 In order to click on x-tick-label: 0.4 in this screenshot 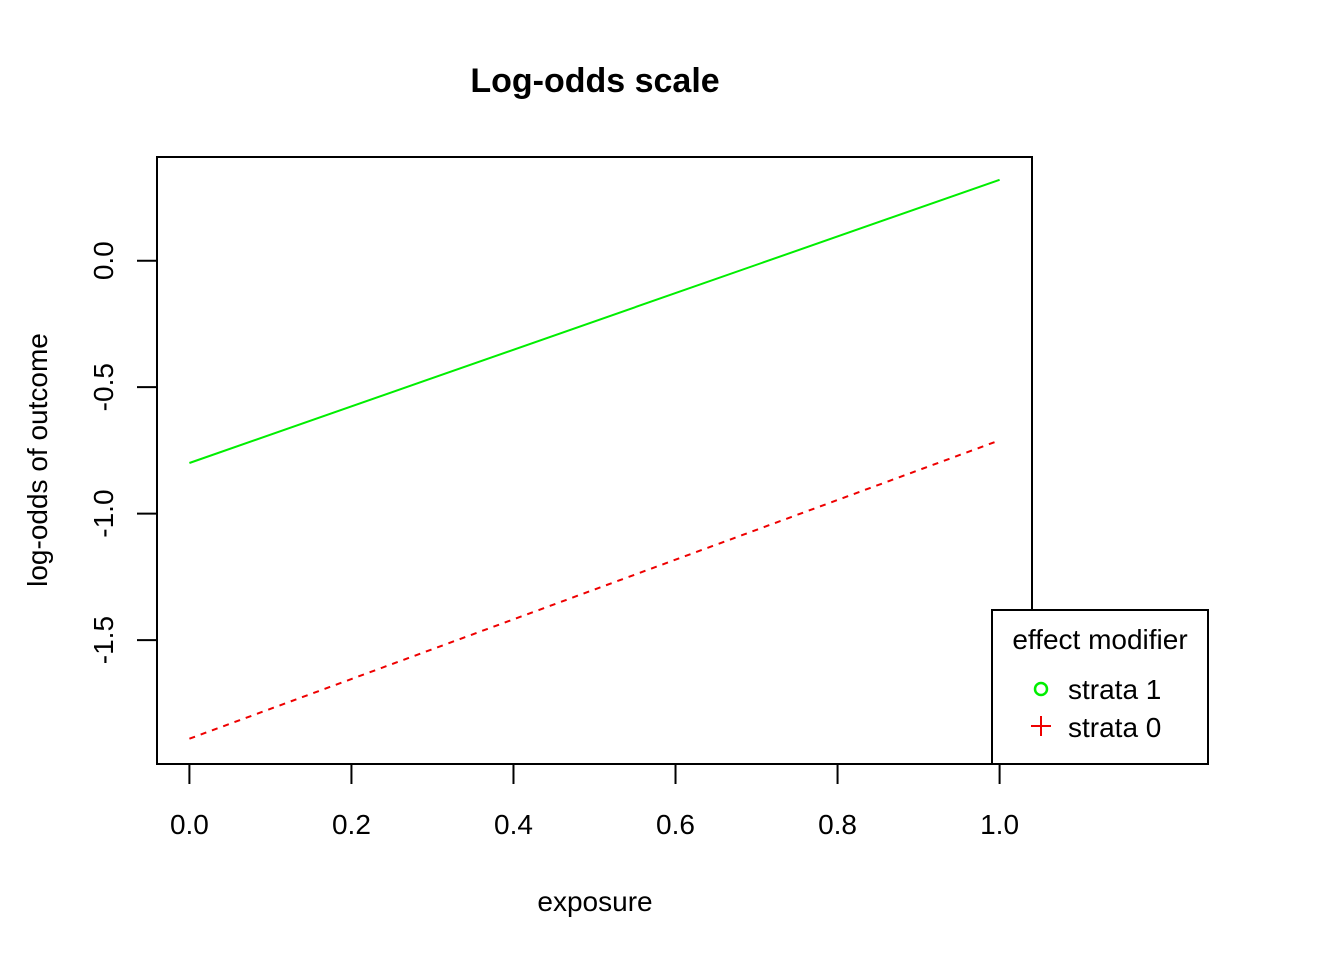, I will do `click(513, 824)`.